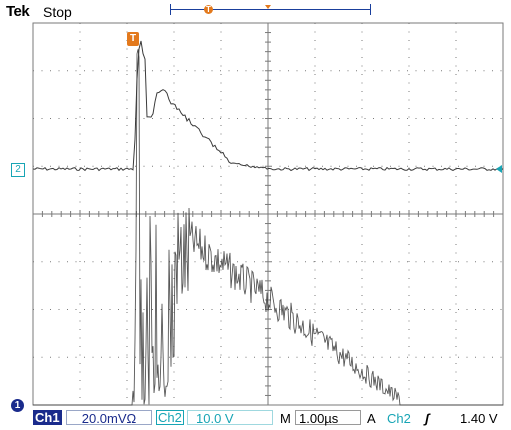 The image size is (511, 430). What do you see at coordinates (479, 418) in the screenshot?
I see `trigger-level-readout: 1.40 V` at bounding box center [479, 418].